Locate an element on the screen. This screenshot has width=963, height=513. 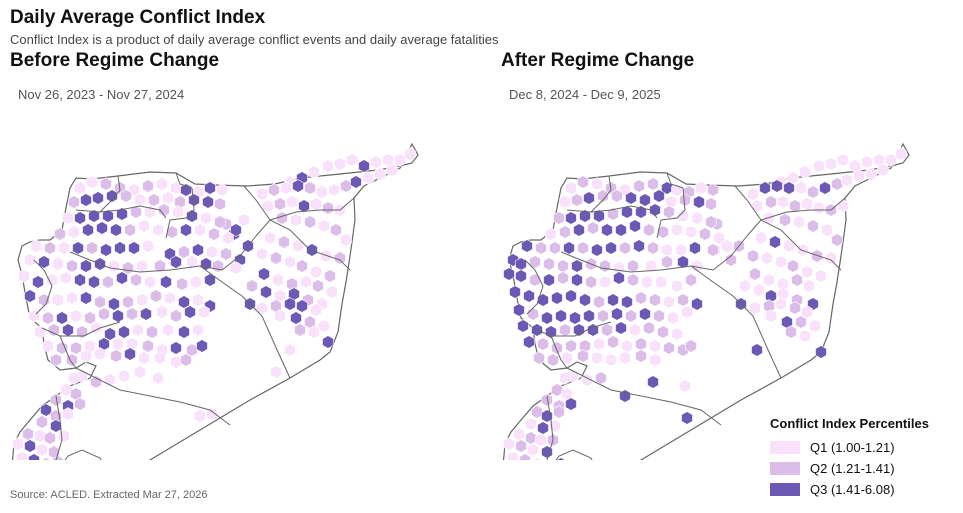
legend-item-q2: Q2 (1.21-1.41) is located at coordinates (849, 468).